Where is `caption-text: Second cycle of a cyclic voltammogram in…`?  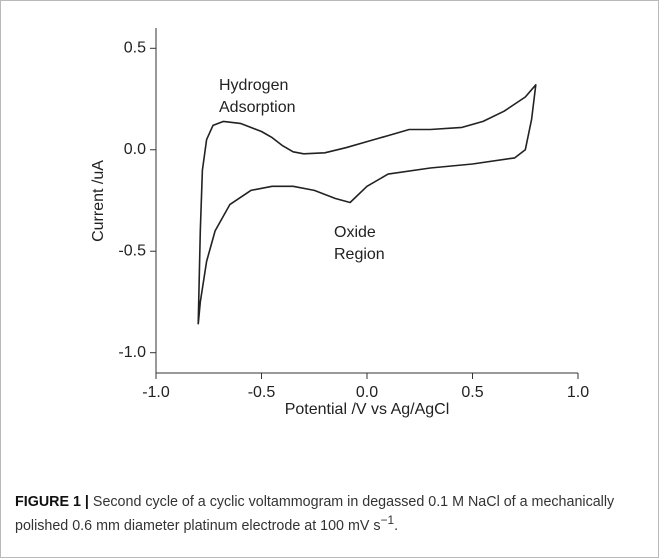 caption-text: Second cycle of a cyclic voltammogram in… is located at coordinates (315, 514).